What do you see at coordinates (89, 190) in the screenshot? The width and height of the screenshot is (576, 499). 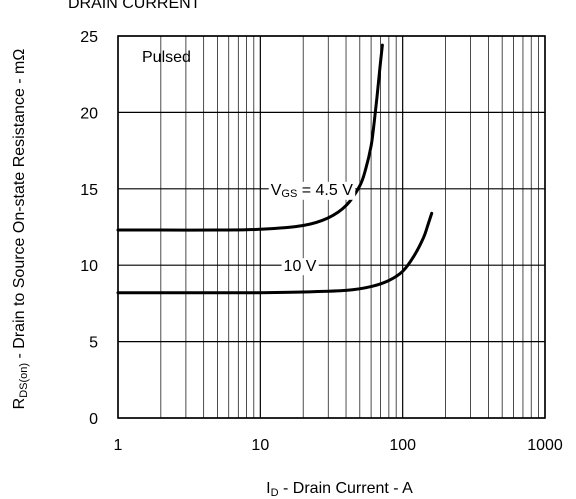 I see `y-tick-label: 15` at bounding box center [89, 190].